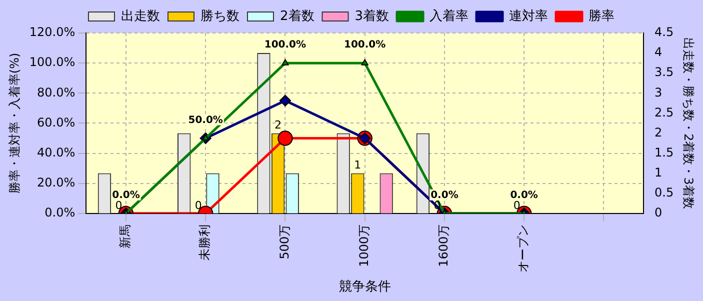 The image size is (703, 301). I want to click on y2-tick-label: 3.5, so click(664, 72).